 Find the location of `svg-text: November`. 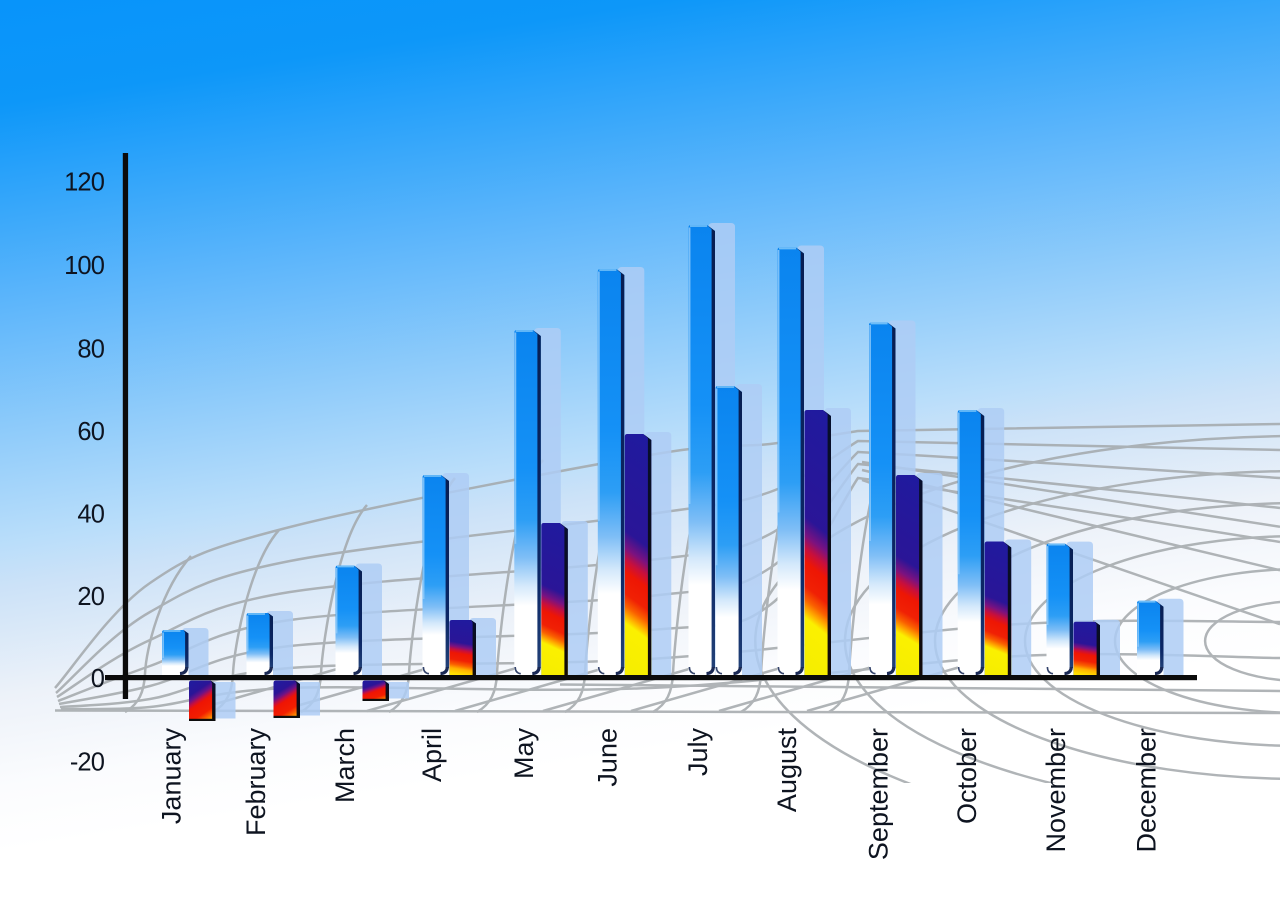

svg-text: November is located at coordinates (1056, 790).